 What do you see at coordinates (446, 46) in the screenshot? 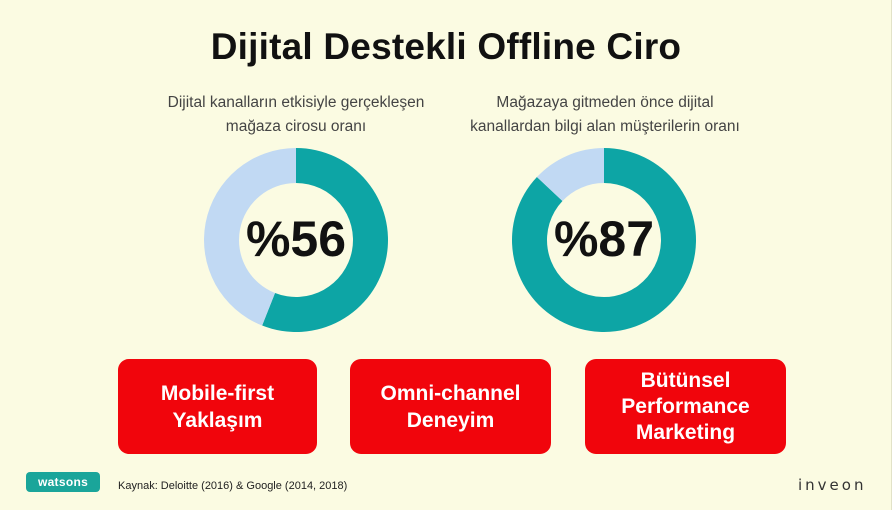
I see `page-title: Dijital Destekli Offline Ciro` at bounding box center [446, 46].